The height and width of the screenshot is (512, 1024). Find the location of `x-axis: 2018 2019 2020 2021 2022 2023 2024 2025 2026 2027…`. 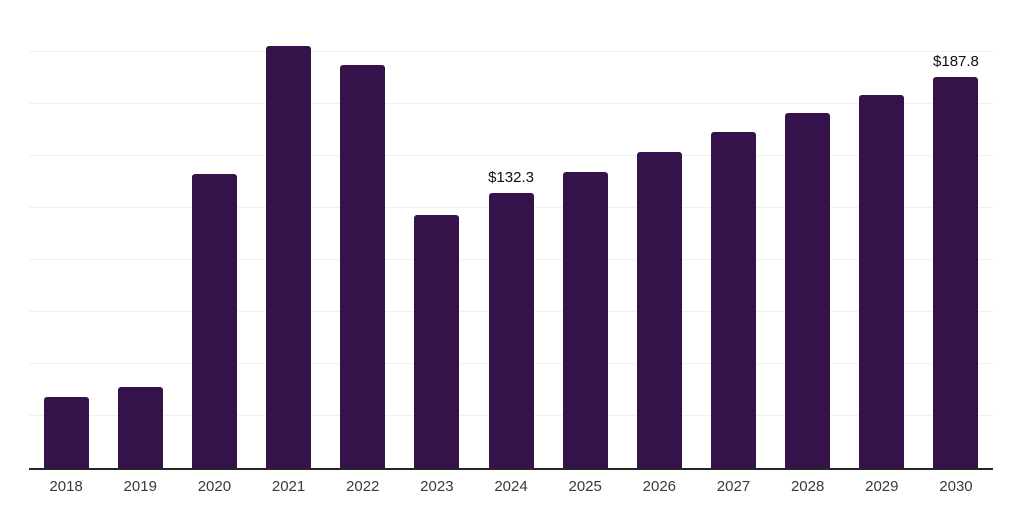

x-axis: 2018 2019 2020 2021 2022 2023 2024 2025 2026 2027… is located at coordinates (511, 486).